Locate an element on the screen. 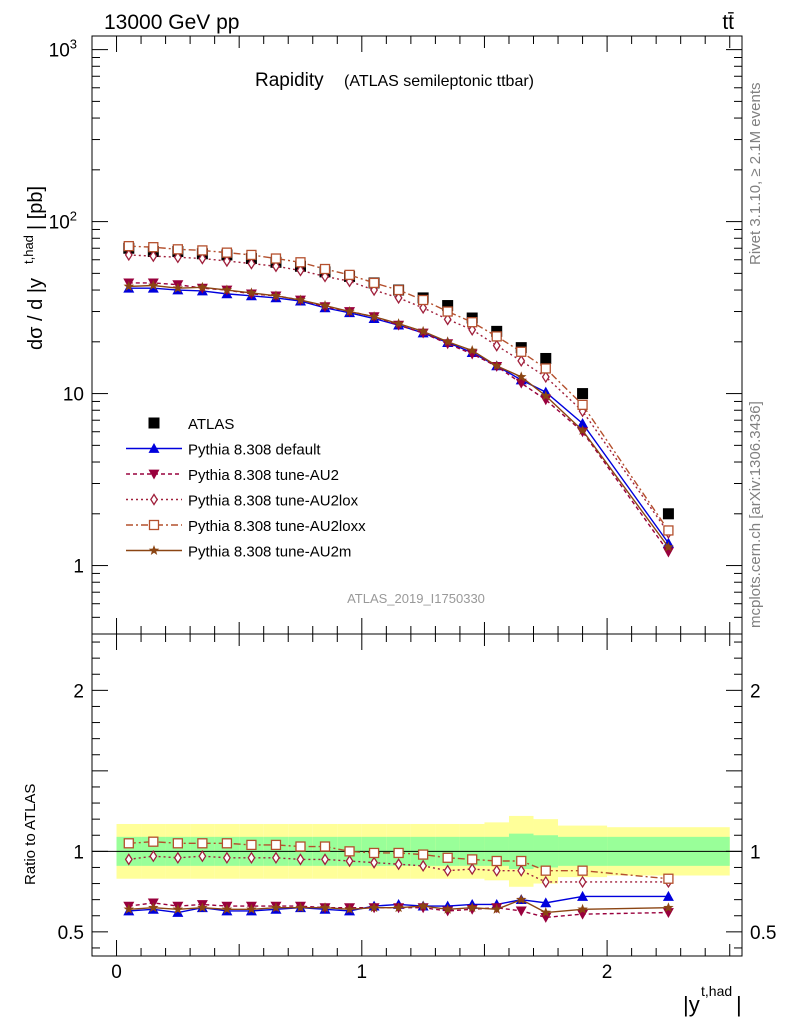 Image resolution: width=786 pixels, height=1024 pixels. legend-marker-default is located at coordinates (154, 448).